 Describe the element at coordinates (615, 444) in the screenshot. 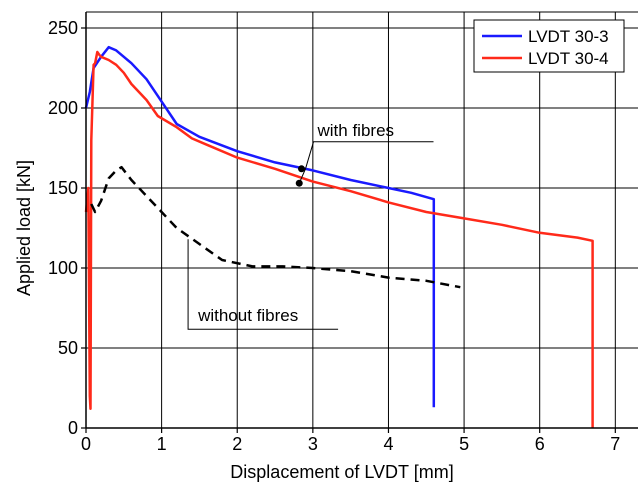

I see `x-tick-label: 7` at that location.